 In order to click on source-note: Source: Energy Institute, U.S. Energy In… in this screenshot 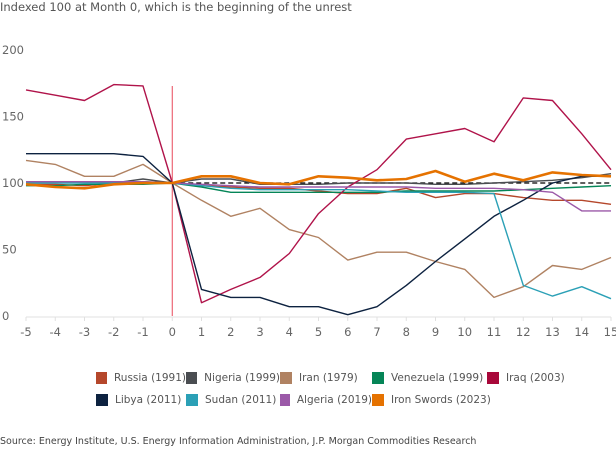, I will do `click(238, 441)`.